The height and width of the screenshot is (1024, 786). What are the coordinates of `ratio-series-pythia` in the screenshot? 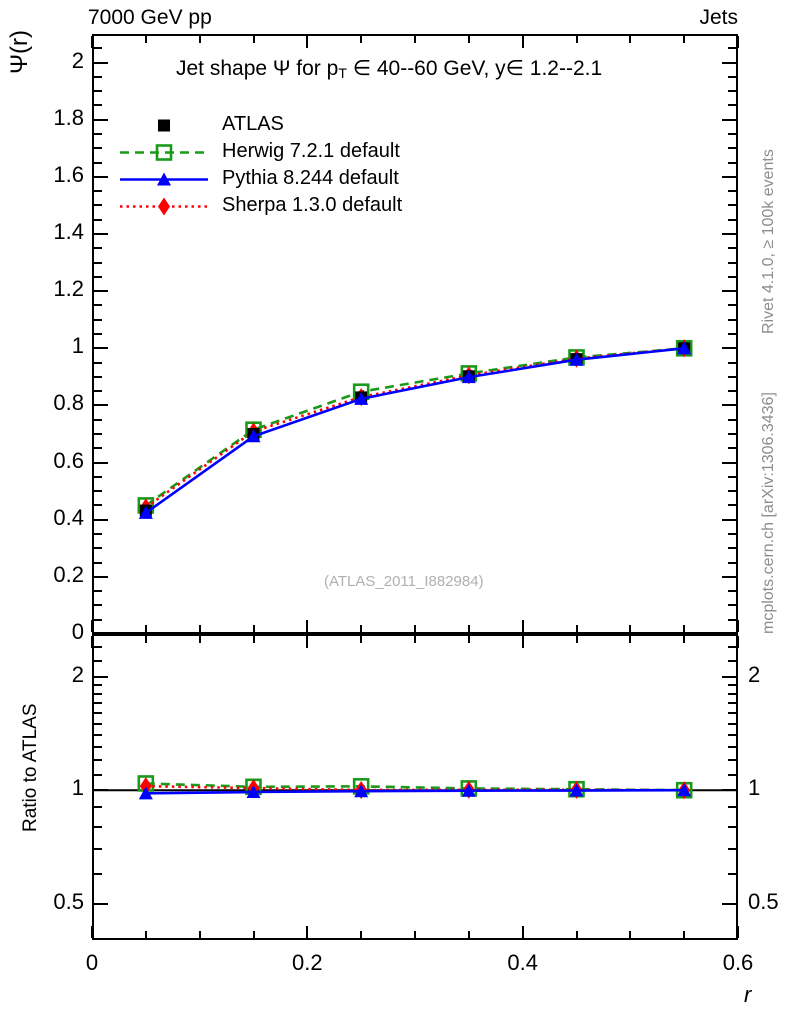 It's located at (415, 791).